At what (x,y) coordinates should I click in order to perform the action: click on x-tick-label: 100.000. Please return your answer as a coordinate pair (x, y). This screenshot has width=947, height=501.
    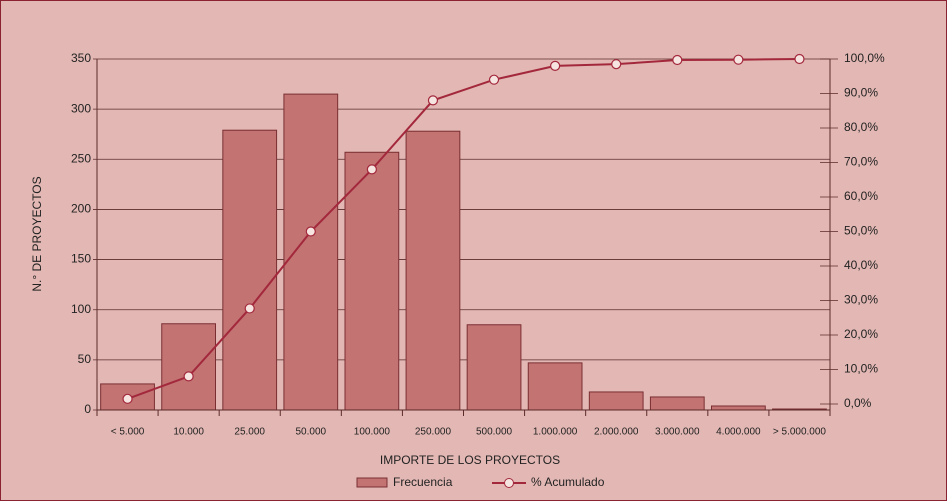
    Looking at the image, I should click on (372, 432).